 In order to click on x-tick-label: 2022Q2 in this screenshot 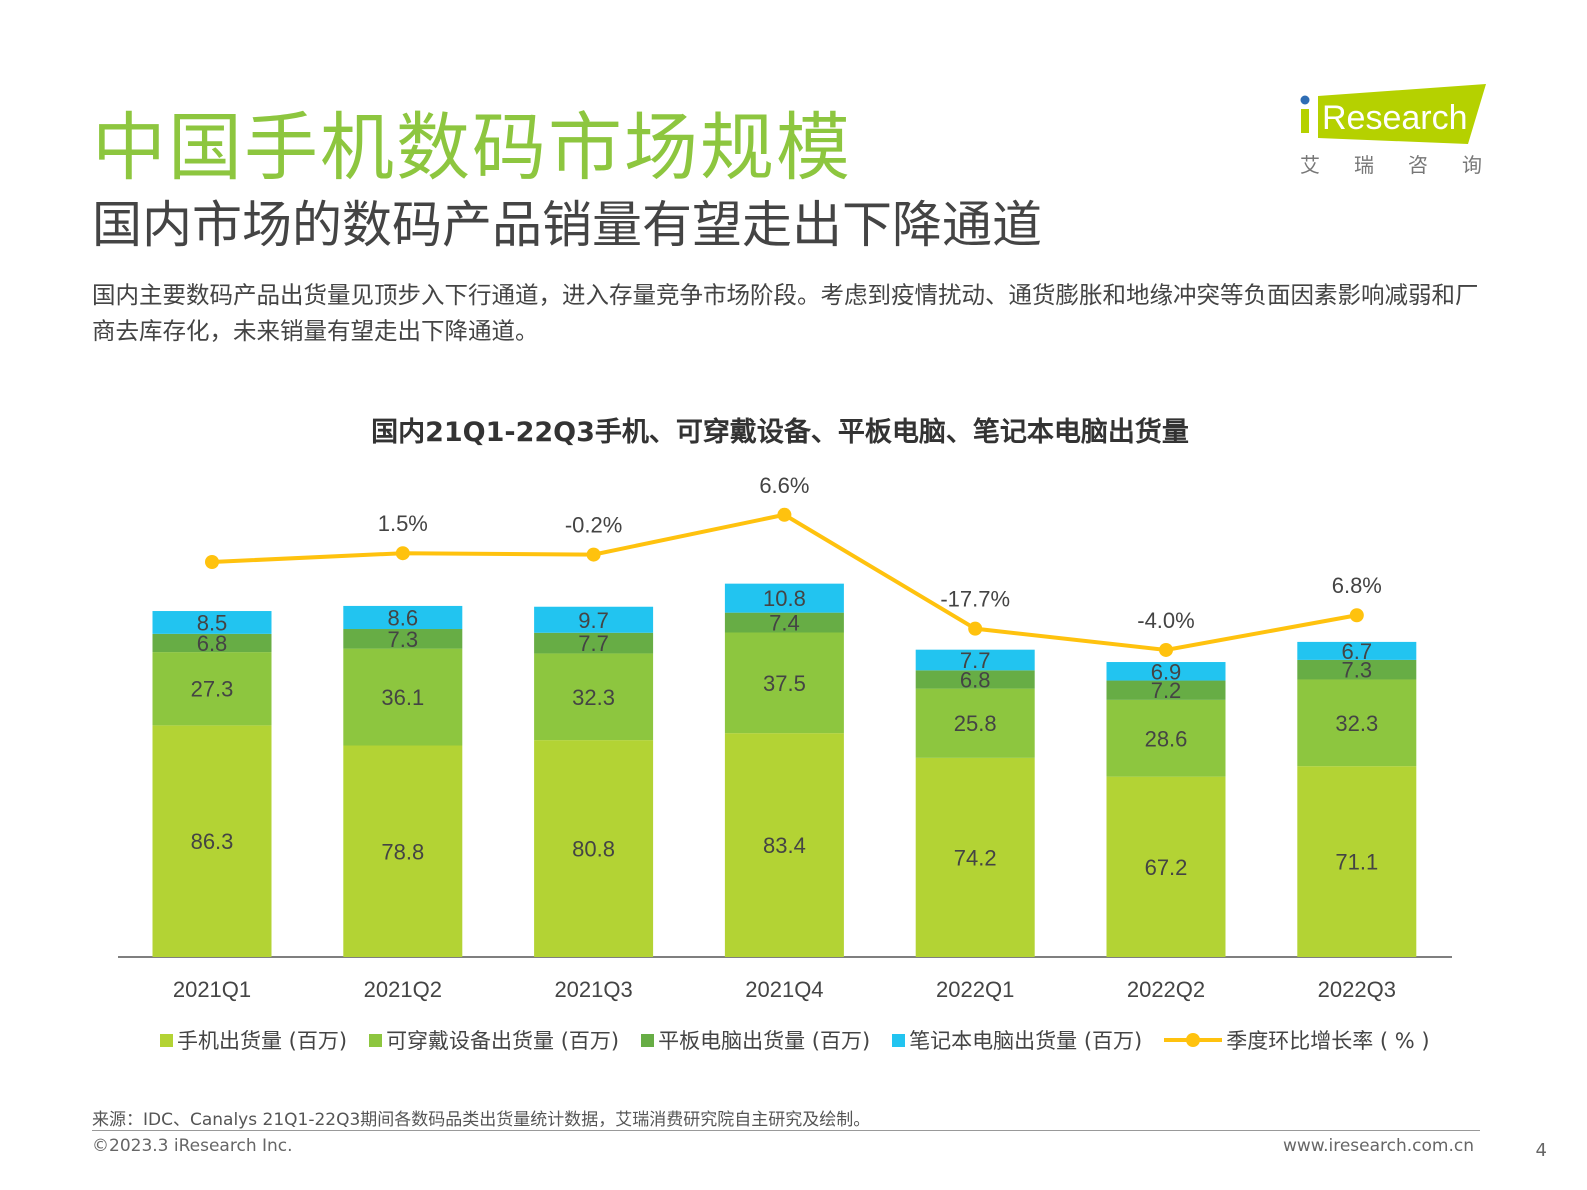, I will do `click(1166, 989)`.